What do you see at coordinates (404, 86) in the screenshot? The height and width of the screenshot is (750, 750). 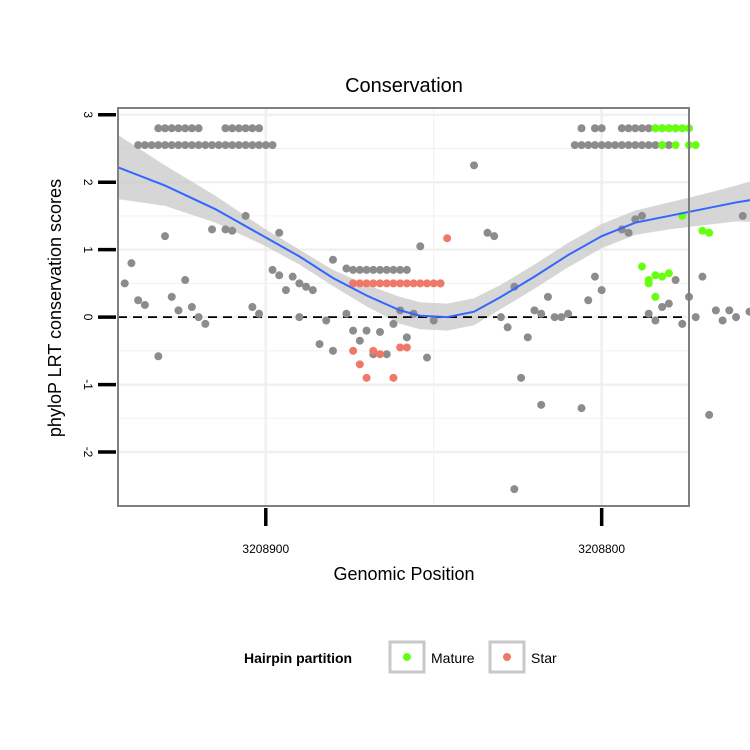 I see `chart-title: Conservation` at bounding box center [404, 86].